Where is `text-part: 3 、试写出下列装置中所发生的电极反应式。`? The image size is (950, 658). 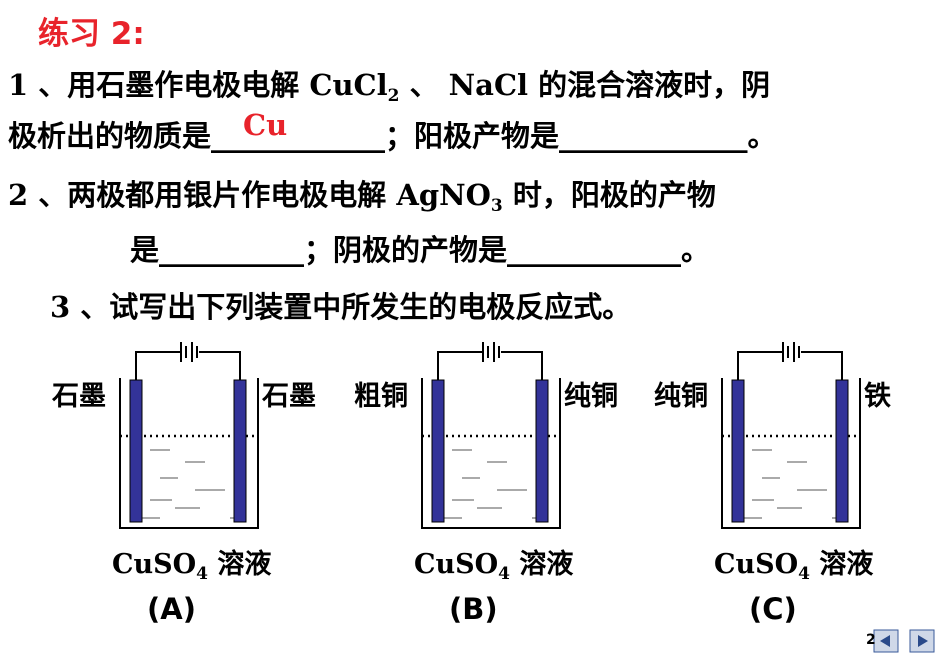
text-part: 3 、试写出下列装置中所发生的电极反应式。 is located at coordinates (341, 307).